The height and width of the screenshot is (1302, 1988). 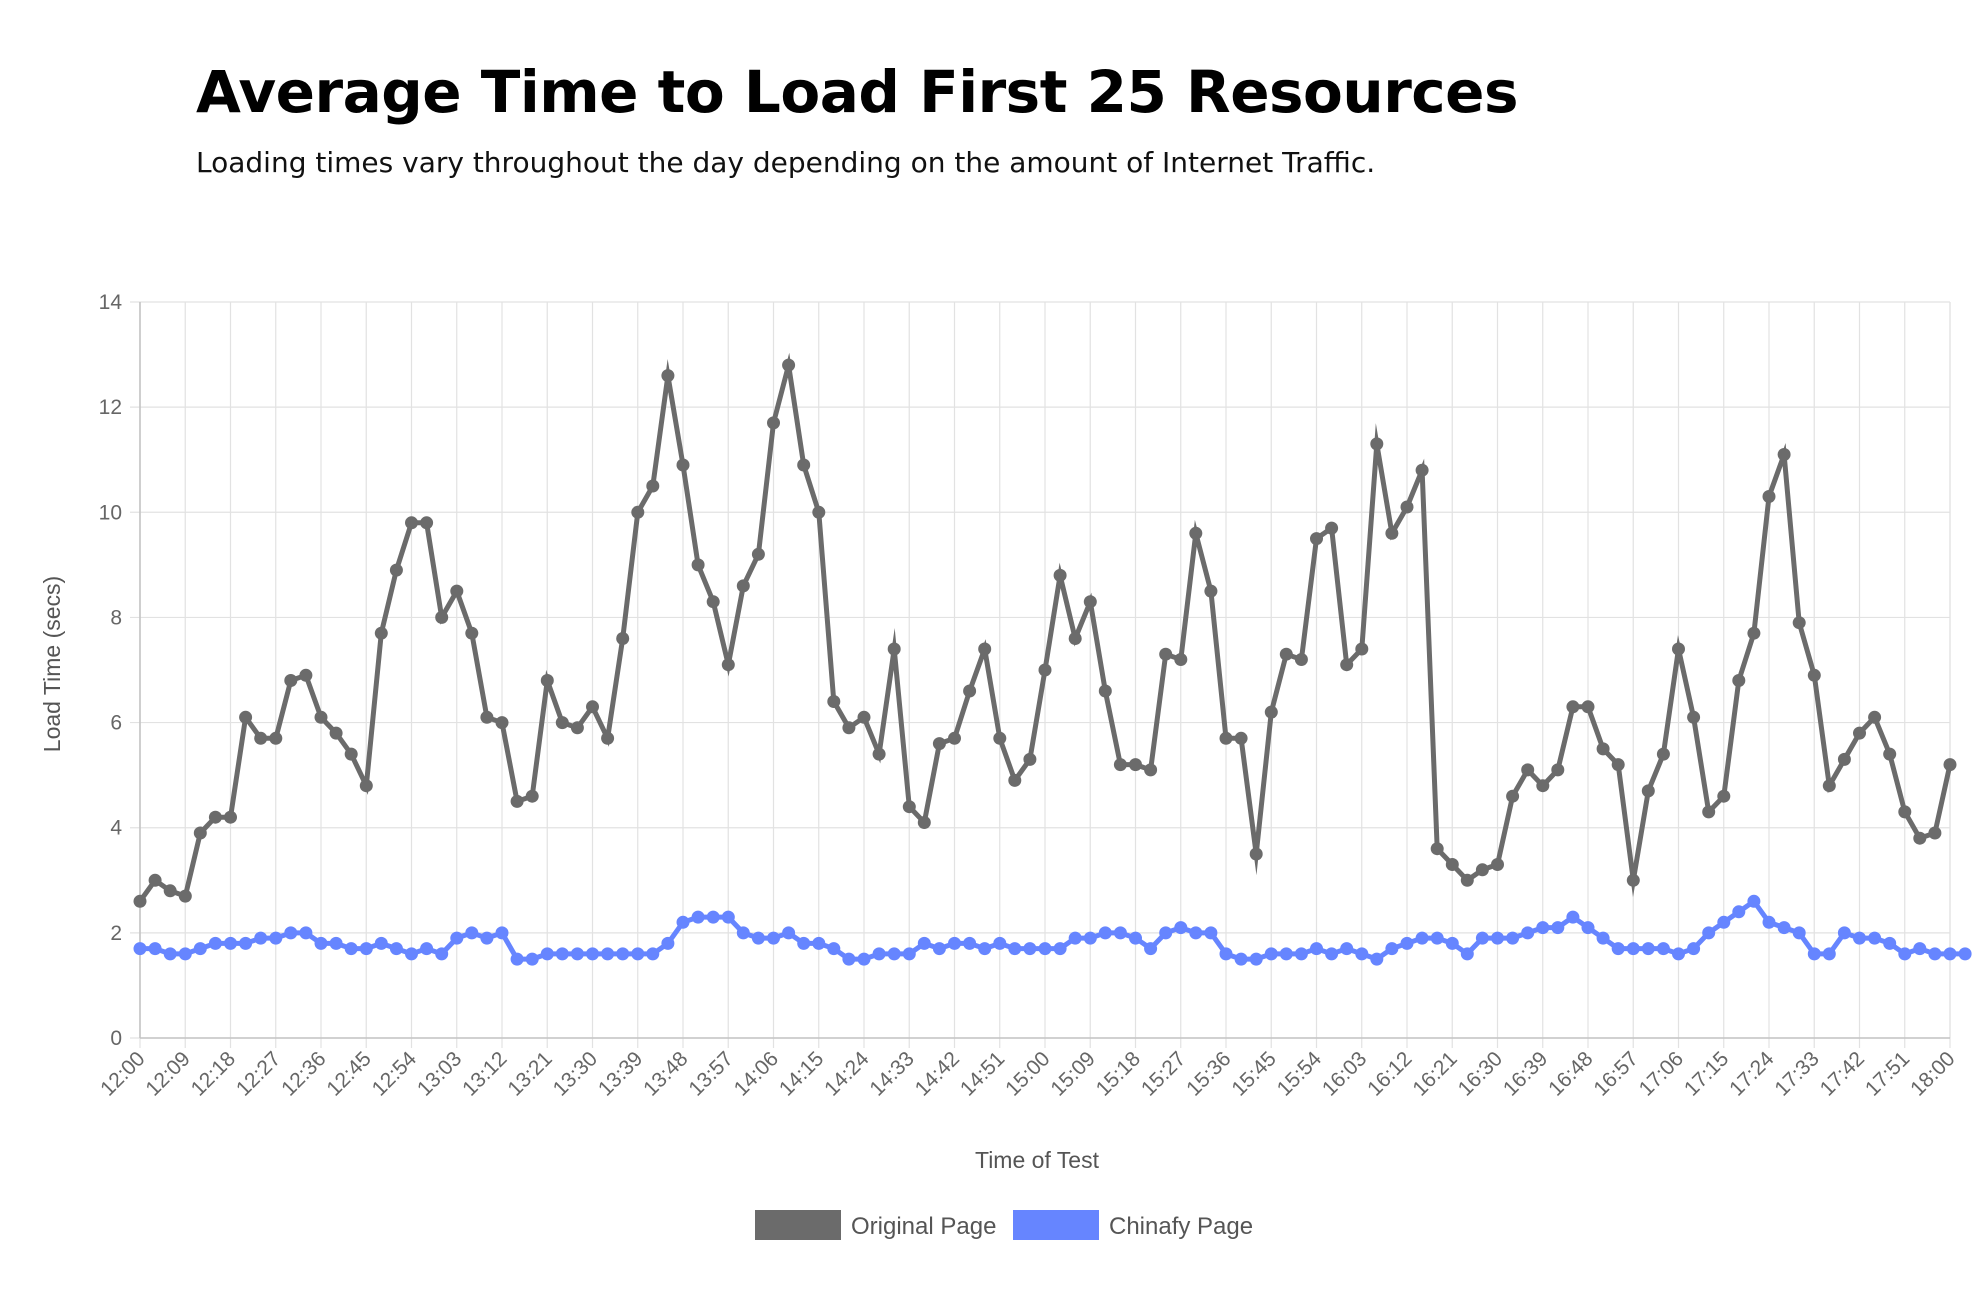 I want to click on x-tick-label: 12:18, so click(x=213, y=1073).